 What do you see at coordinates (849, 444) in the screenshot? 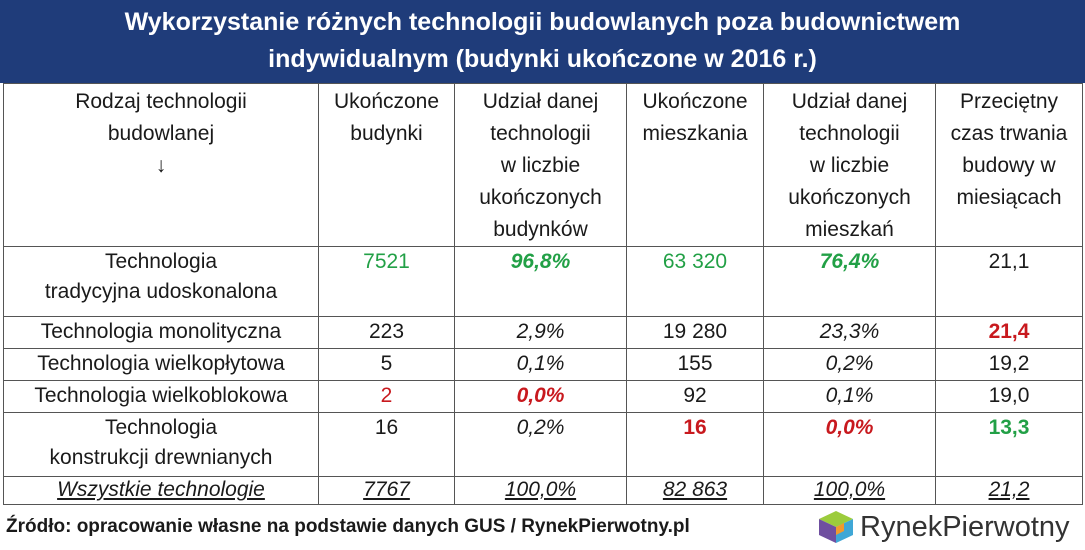
I see `cell-share-flats: 0,0%` at bounding box center [849, 444].